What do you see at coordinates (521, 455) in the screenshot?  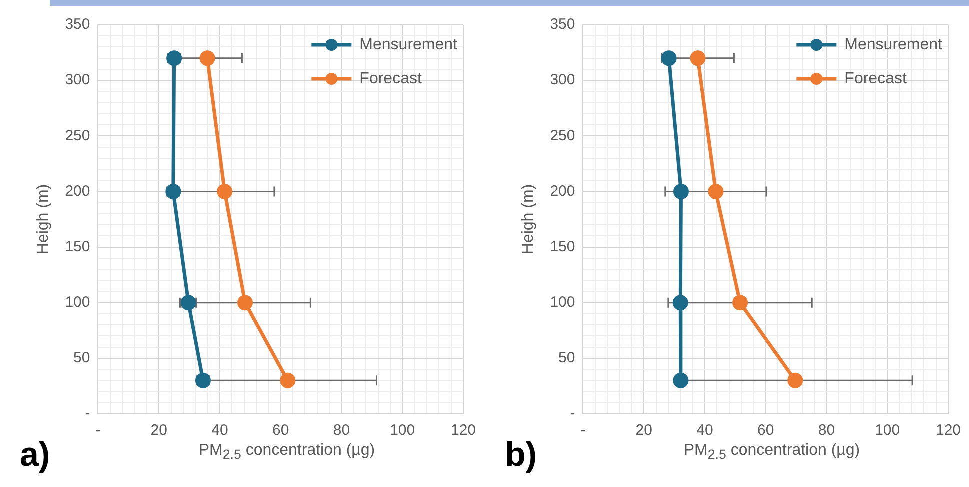 I see `text: b)` at bounding box center [521, 455].